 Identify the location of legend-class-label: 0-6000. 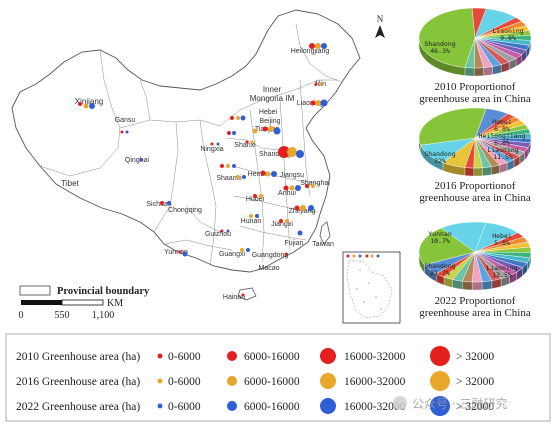
(184, 407).